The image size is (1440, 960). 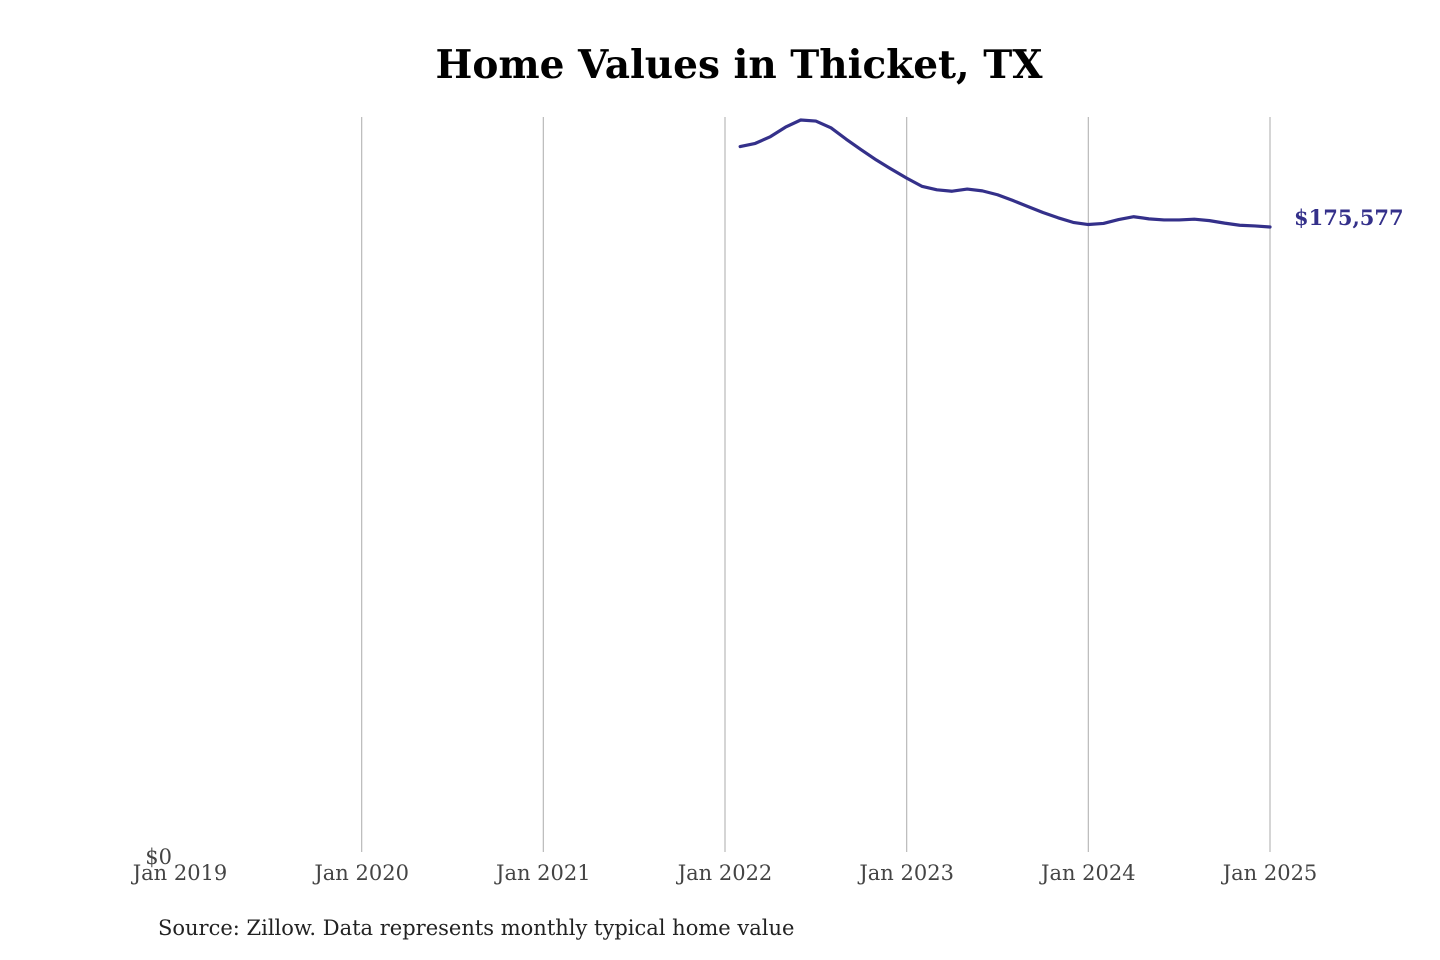 I want to click on x-tick-label: Jan 2022, so click(x=724, y=873).